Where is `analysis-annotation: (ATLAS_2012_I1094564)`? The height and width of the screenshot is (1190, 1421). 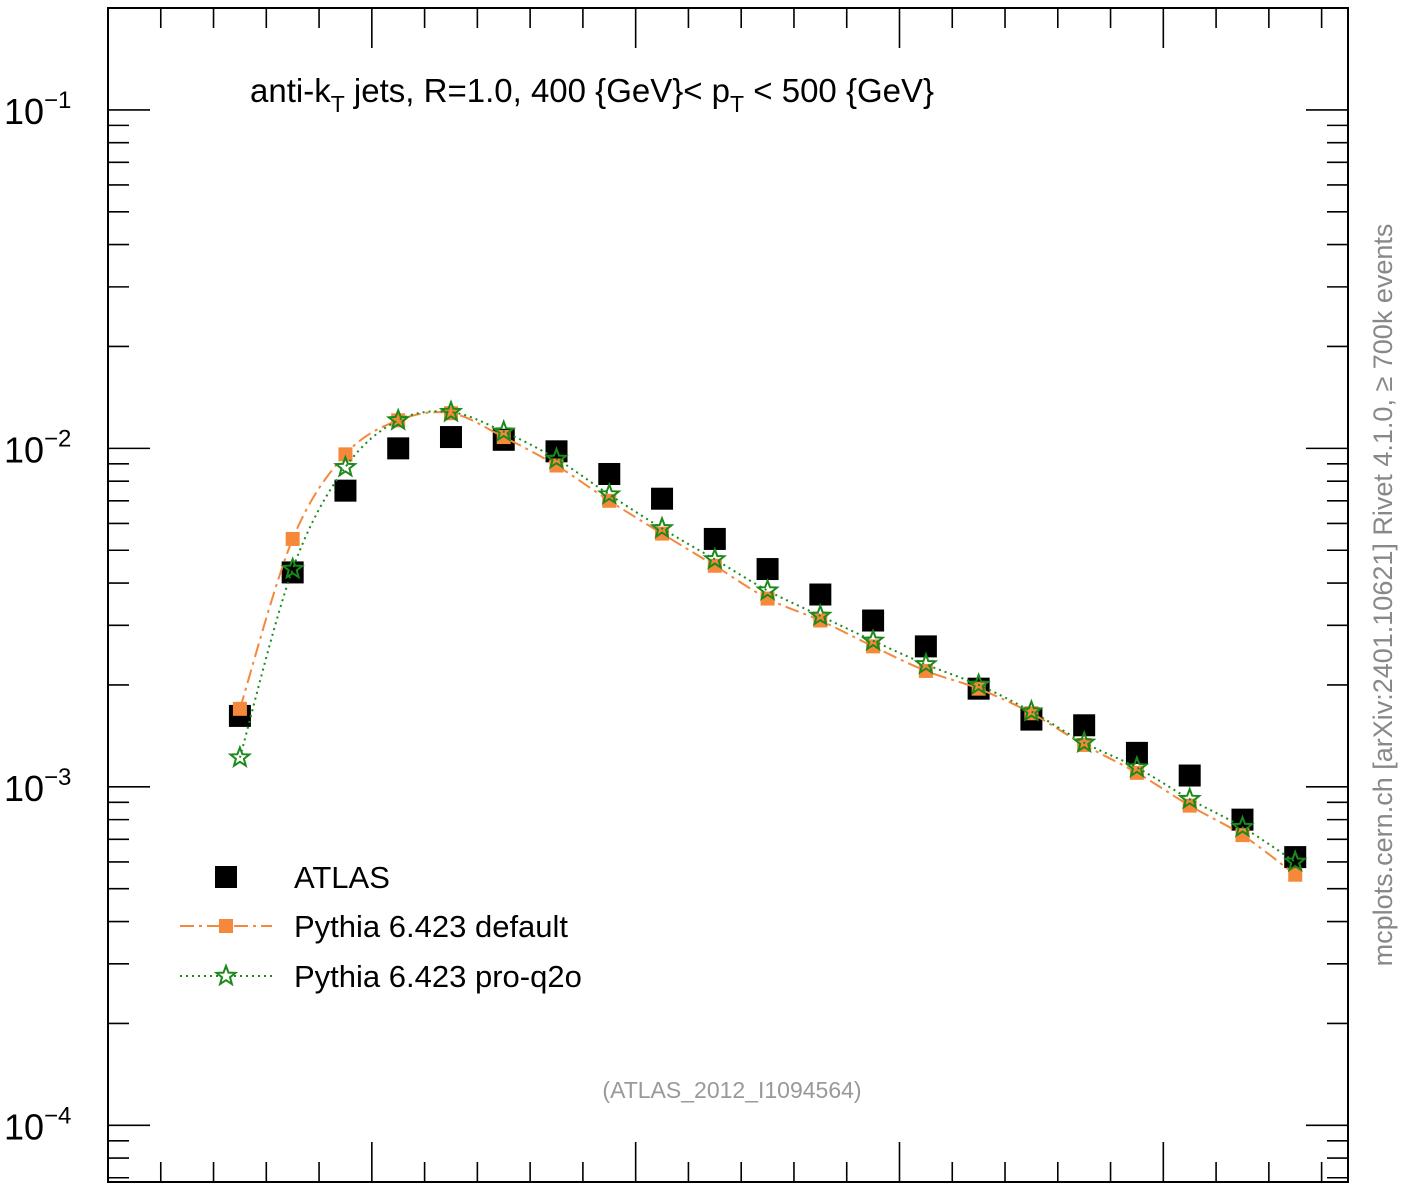
analysis-annotation: (ATLAS_2012_I1094564) is located at coordinates (731, 1090).